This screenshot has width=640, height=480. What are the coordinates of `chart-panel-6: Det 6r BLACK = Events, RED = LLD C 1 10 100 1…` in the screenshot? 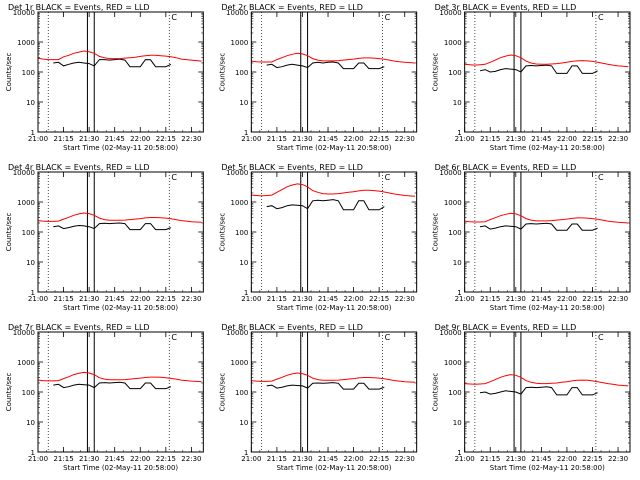 It's located at (531, 237).